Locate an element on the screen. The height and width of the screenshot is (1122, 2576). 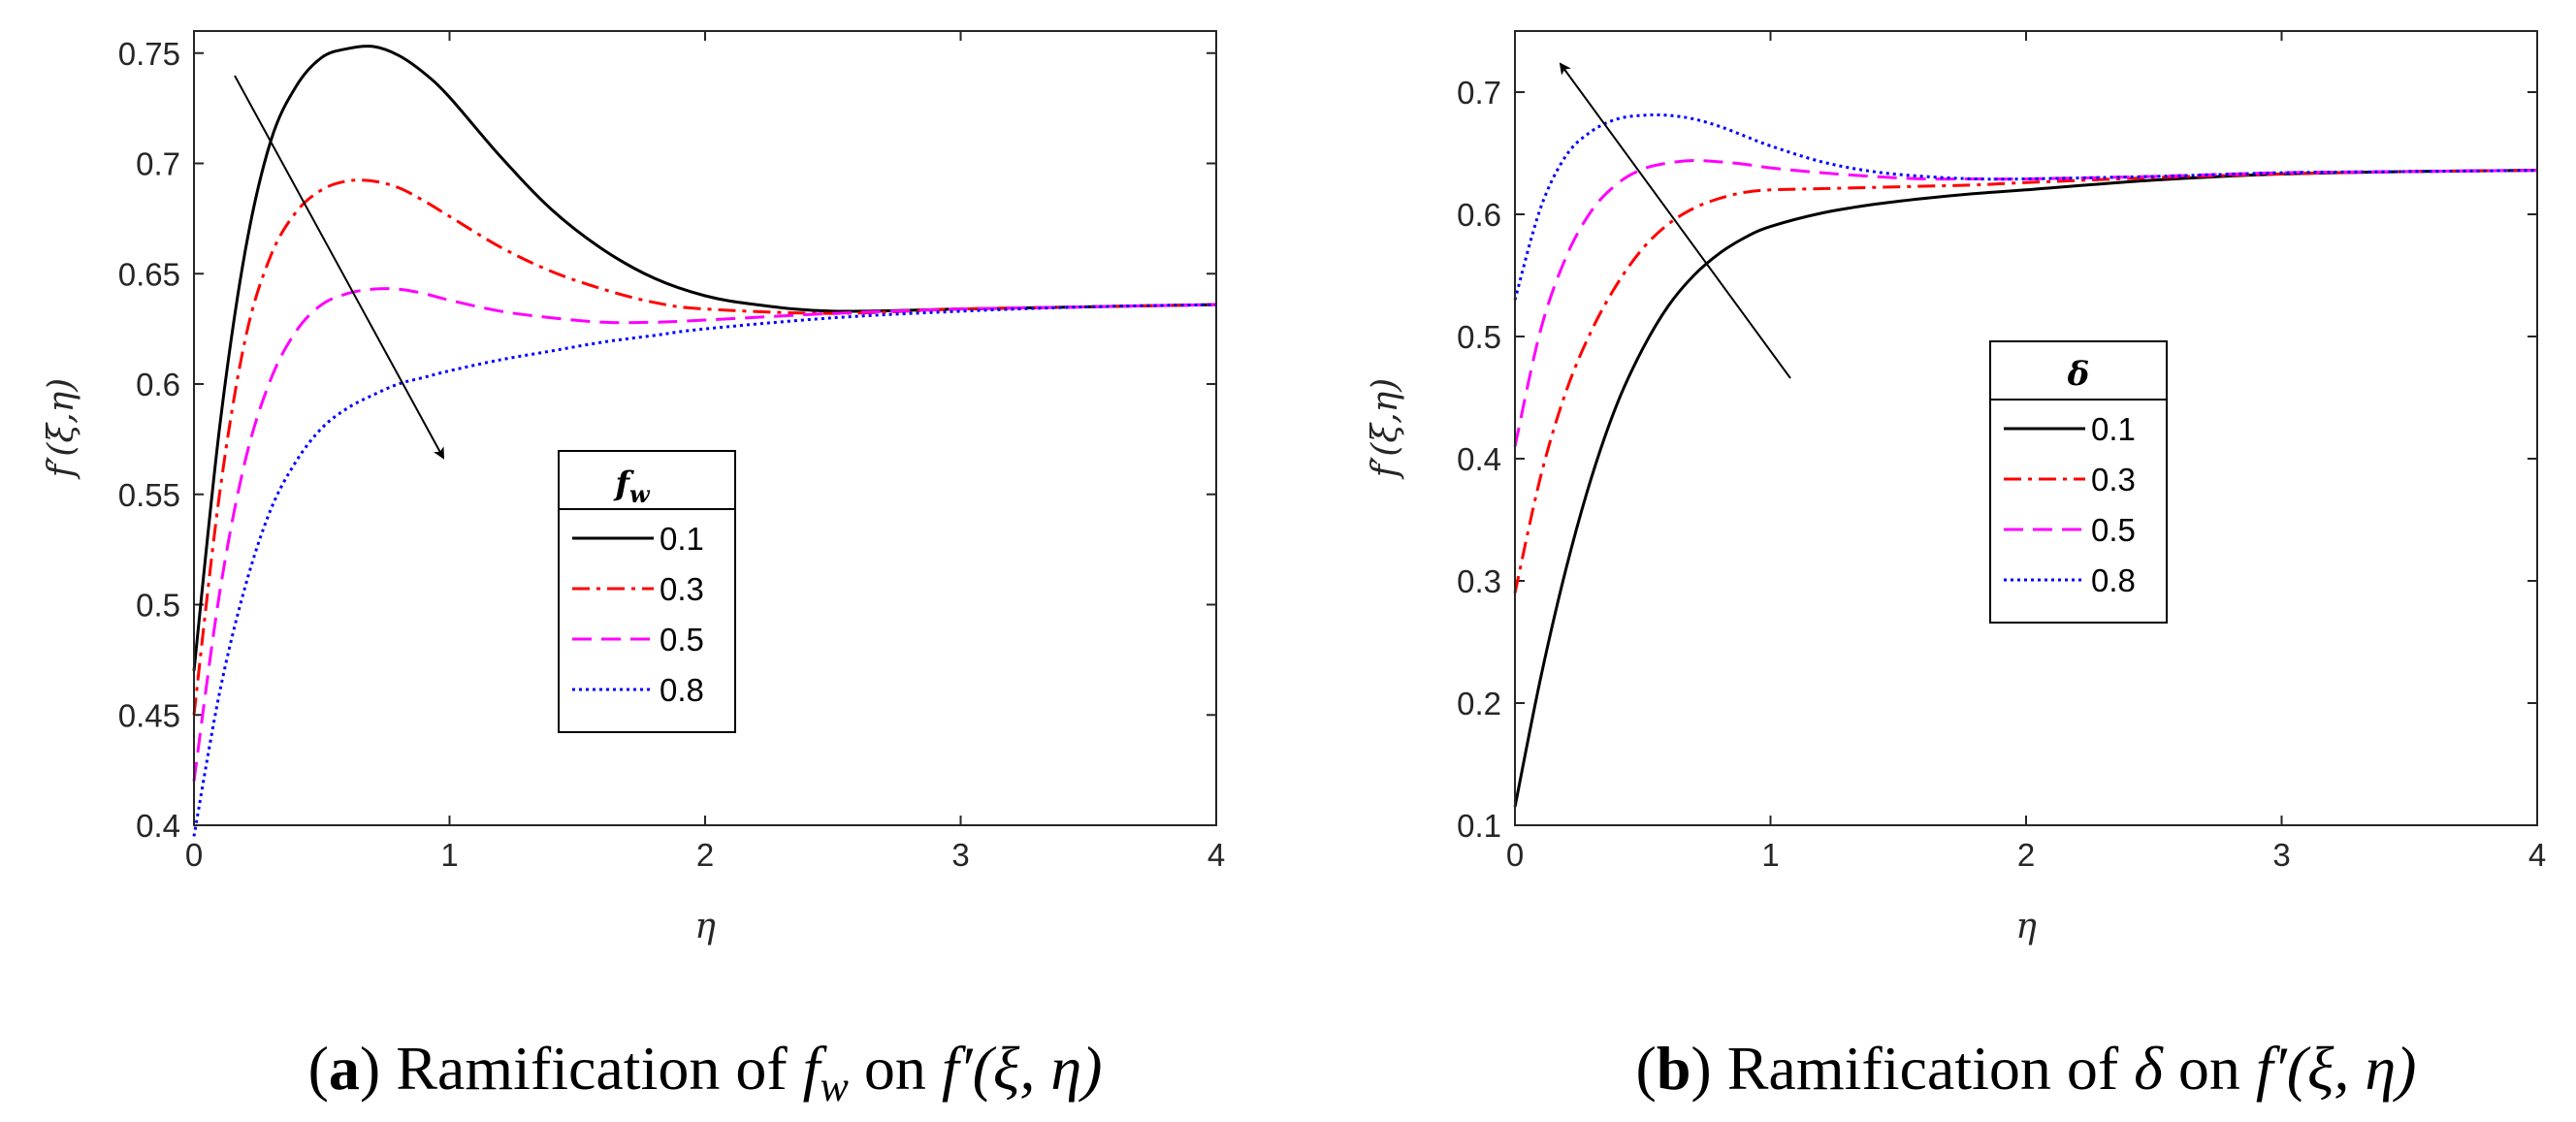
panel-b-xtick-label: 1 is located at coordinates (1770, 855).